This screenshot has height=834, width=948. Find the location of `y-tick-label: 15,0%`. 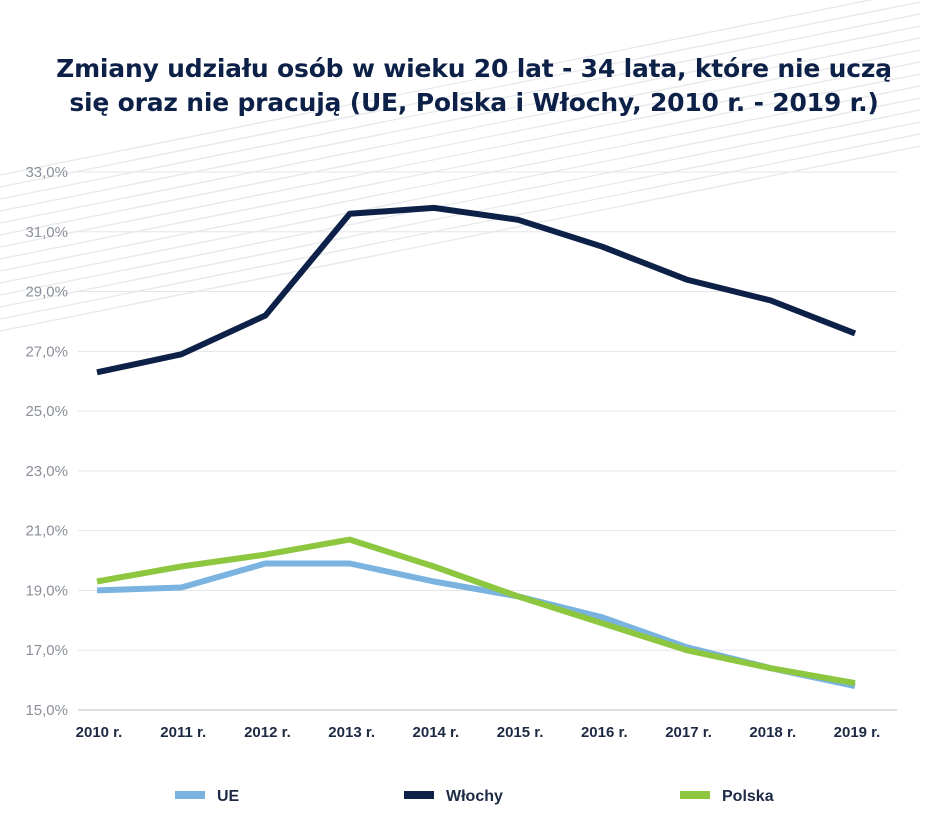

y-tick-label: 15,0% is located at coordinates (46, 710).